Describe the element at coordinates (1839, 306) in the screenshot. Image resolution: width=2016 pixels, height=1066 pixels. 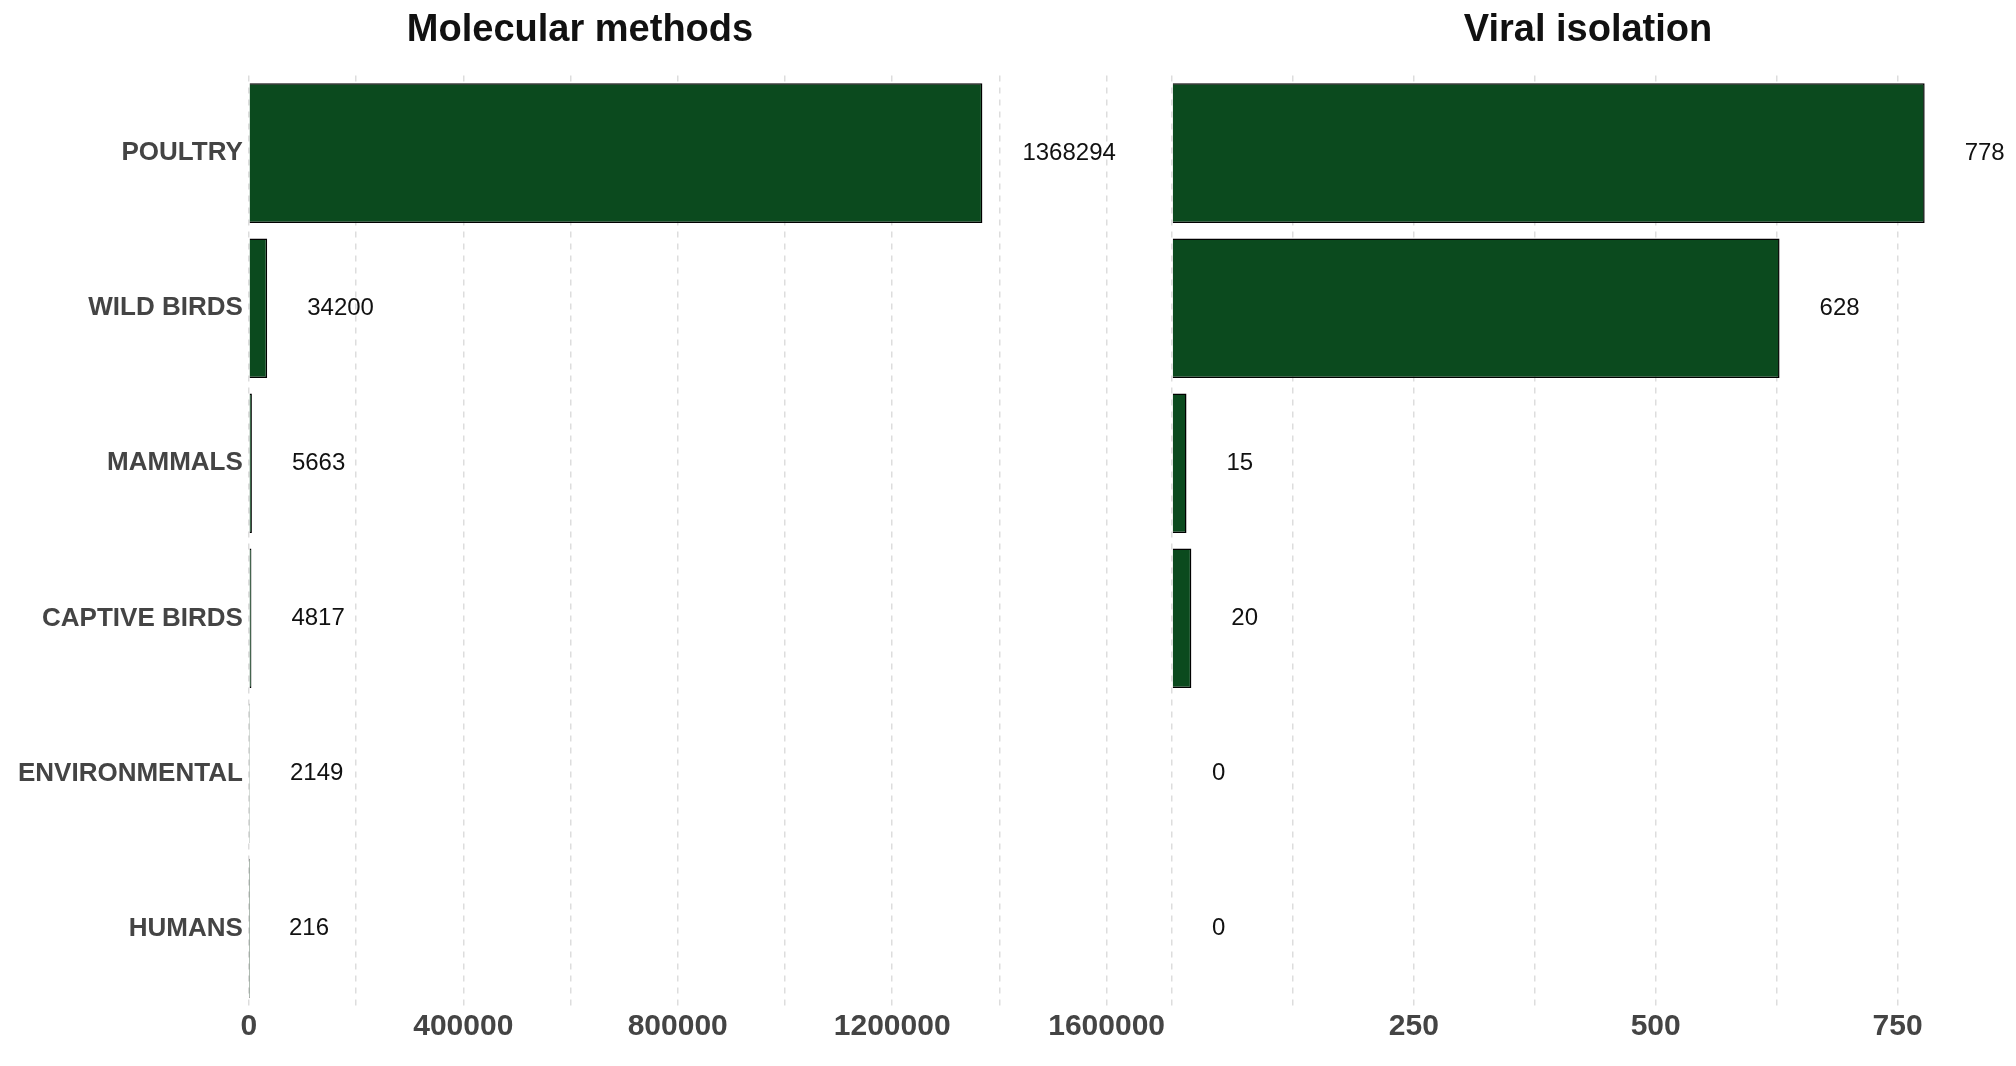
I see `data-label: 628` at that location.